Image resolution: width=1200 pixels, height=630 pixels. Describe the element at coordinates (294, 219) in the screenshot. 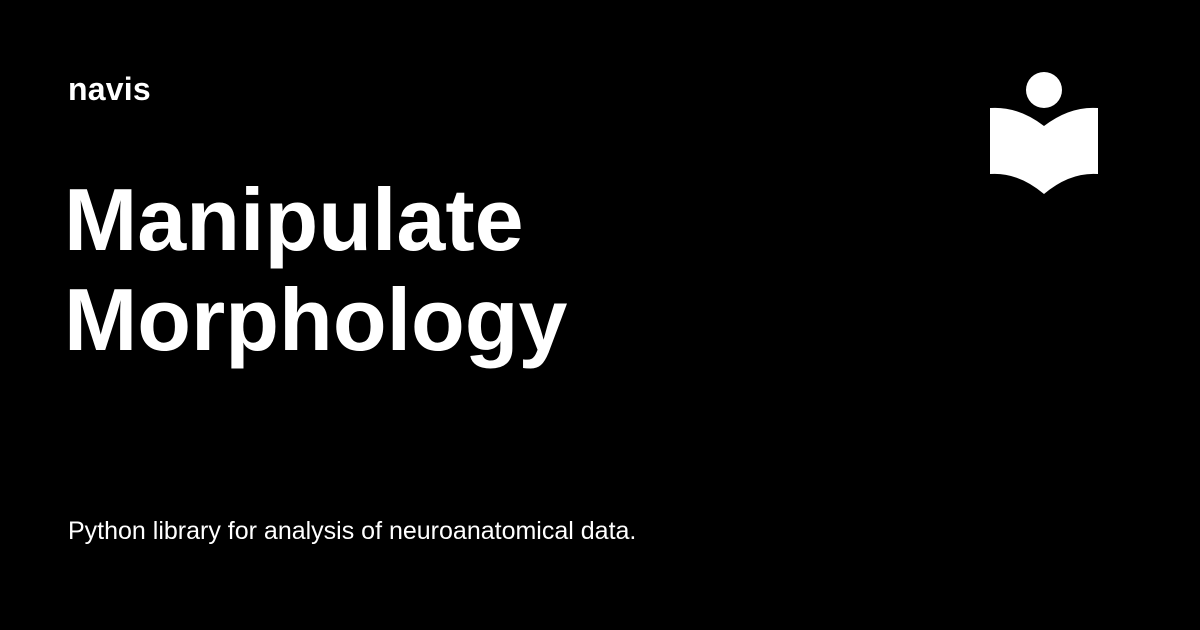

I see `page-title-line-1: Manipulate` at that location.